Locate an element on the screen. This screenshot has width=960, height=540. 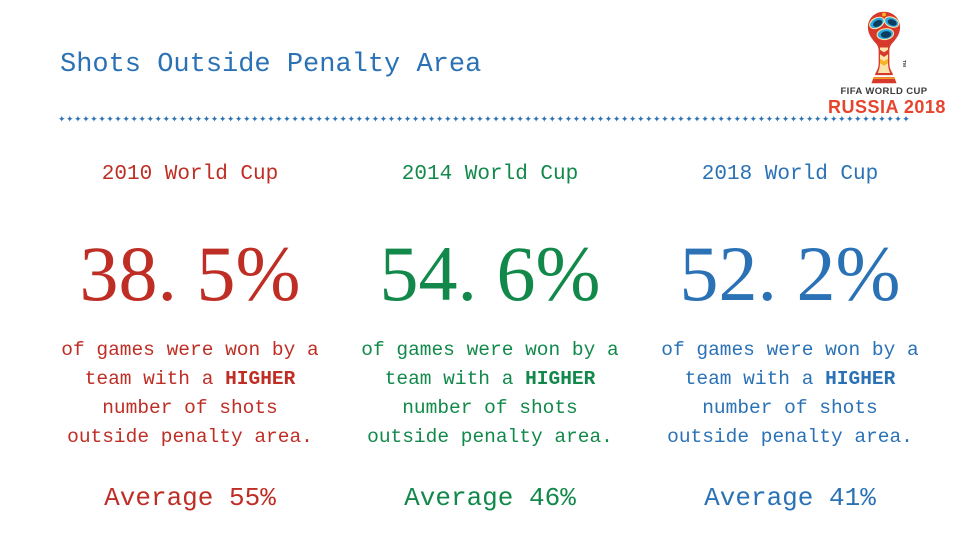
ball-oval-right-core is located at coordinates (892, 22).